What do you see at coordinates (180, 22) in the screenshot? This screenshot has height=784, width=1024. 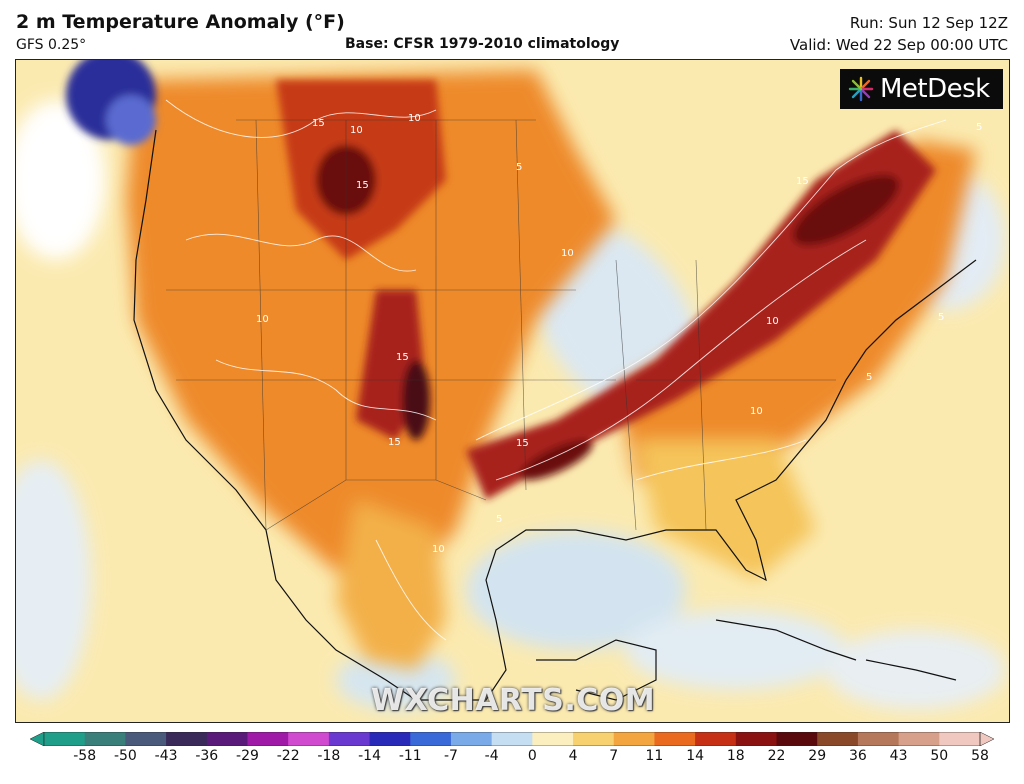 I see `chart-title: 2 m Temperature Anomaly (°F)` at bounding box center [180, 22].